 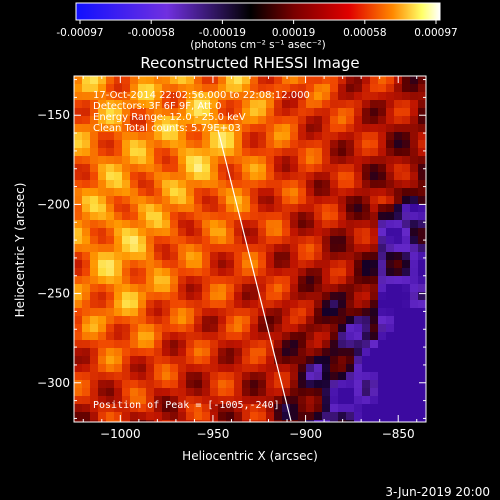 I want to click on colorbar, so click(x=258, y=11).